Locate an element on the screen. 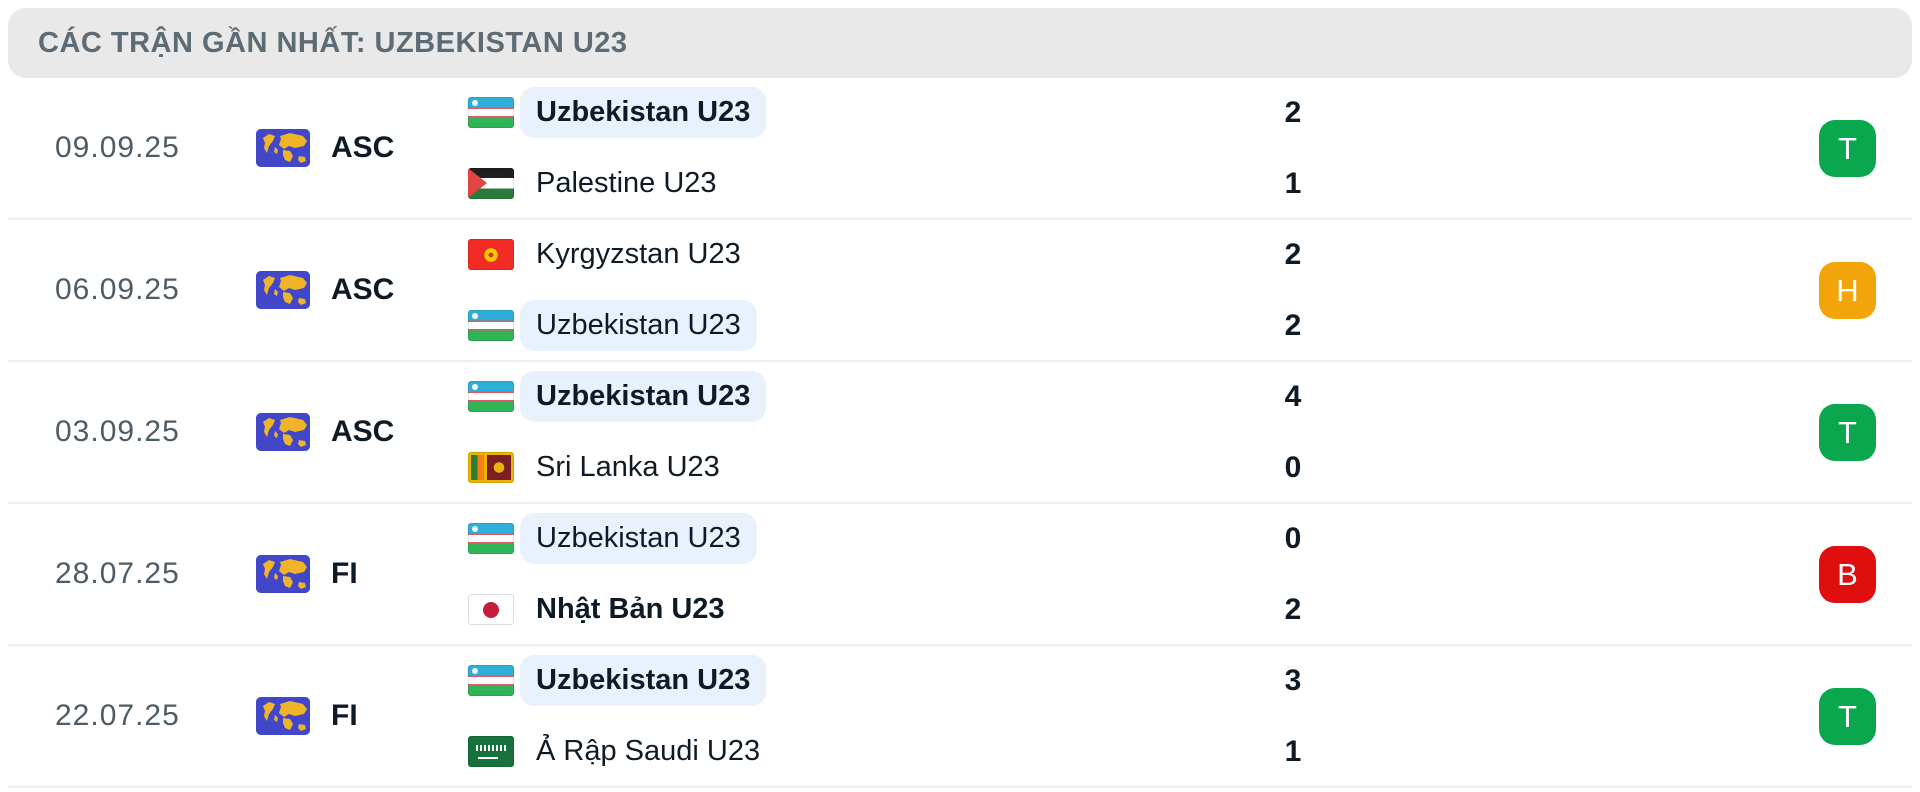 The height and width of the screenshot is (792, 1920). home-team-line: Uzbekistan U23 2 is located at coordinates (903, 112).